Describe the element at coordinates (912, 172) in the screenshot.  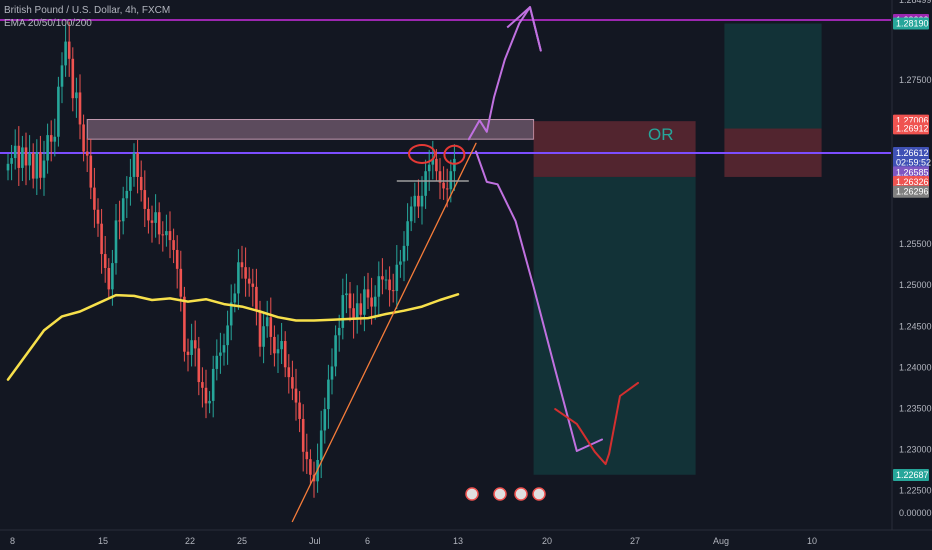
I see `price-tag-label: 1.26585` at that location.